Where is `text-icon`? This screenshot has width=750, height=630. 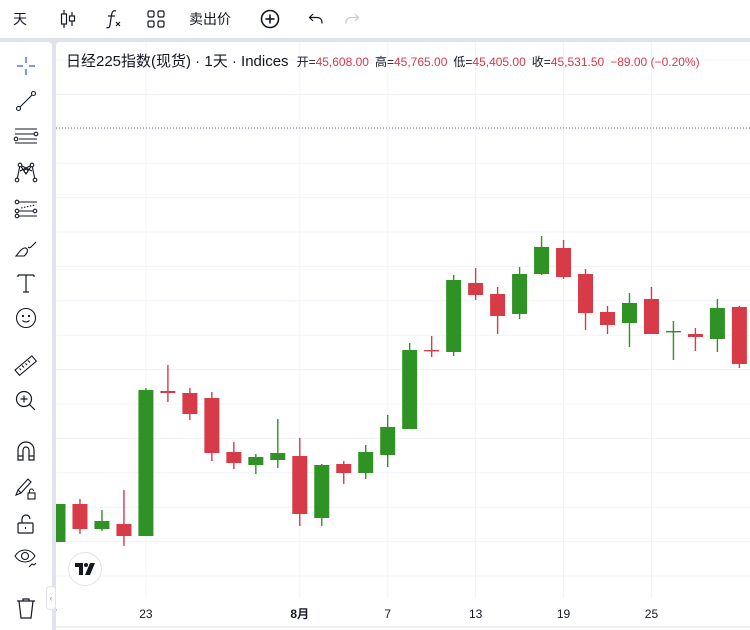
text-icon is located at coordinates (26, 283).